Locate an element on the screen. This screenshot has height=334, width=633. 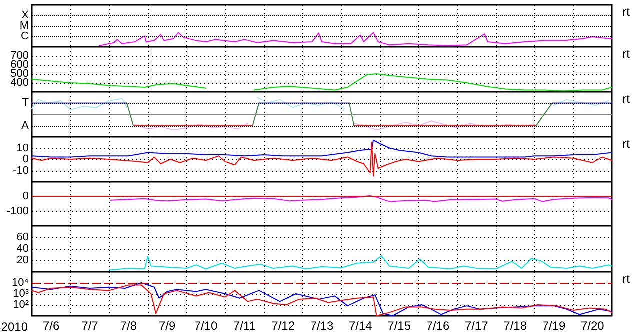
y-tick-label: 400 is located at coordinates (19, 83).